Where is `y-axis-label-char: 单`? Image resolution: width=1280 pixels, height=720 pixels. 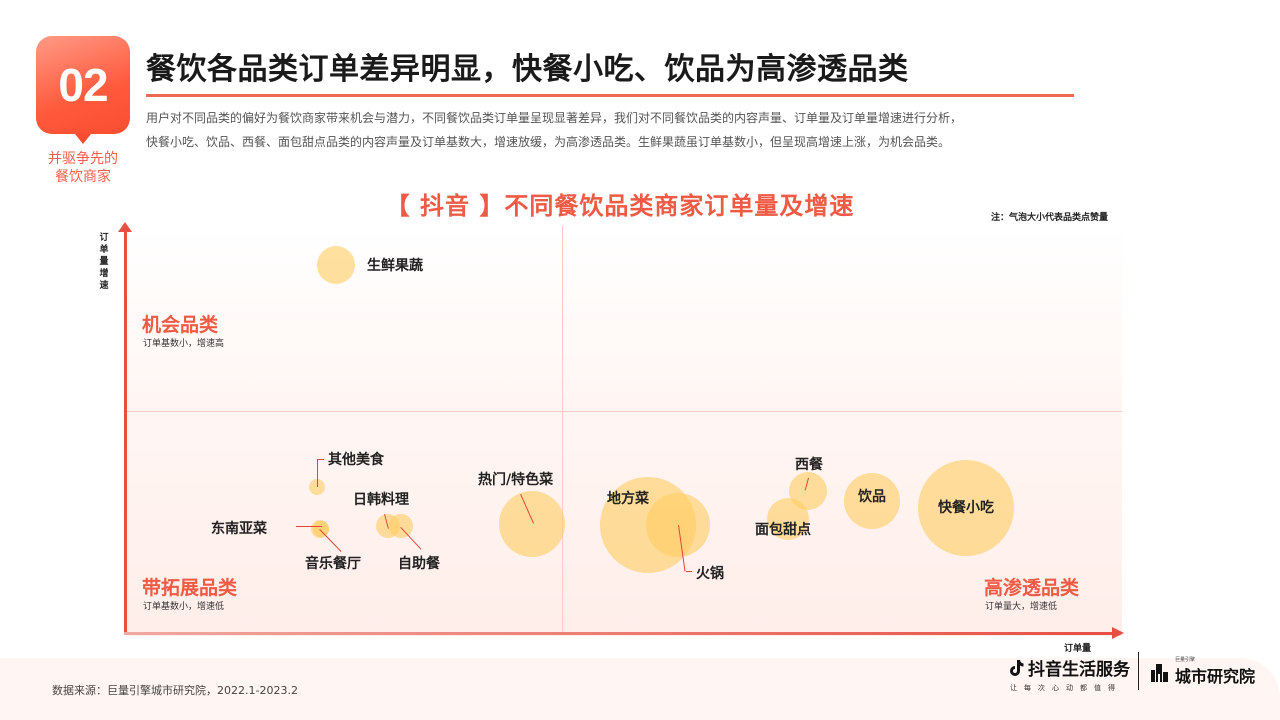 y-axis-label-char: 单 is located at coordinates (104, 250).